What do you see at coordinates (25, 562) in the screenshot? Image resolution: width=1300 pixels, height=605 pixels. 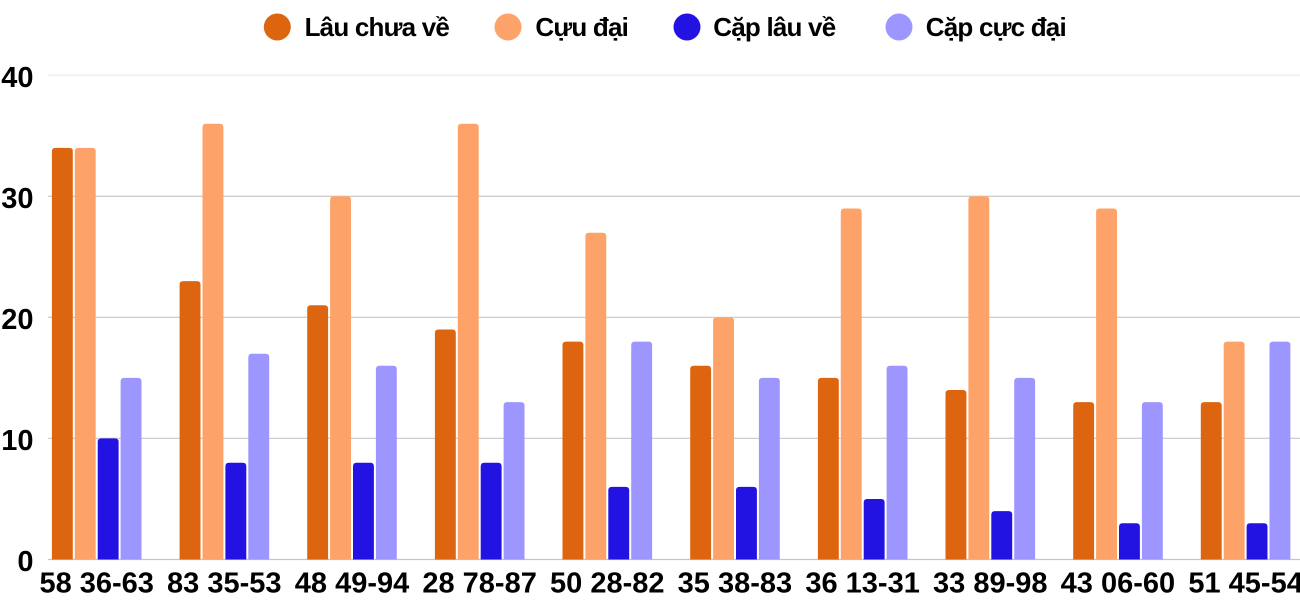 I see `svg-text: 0` at bounding box center [25, 562].